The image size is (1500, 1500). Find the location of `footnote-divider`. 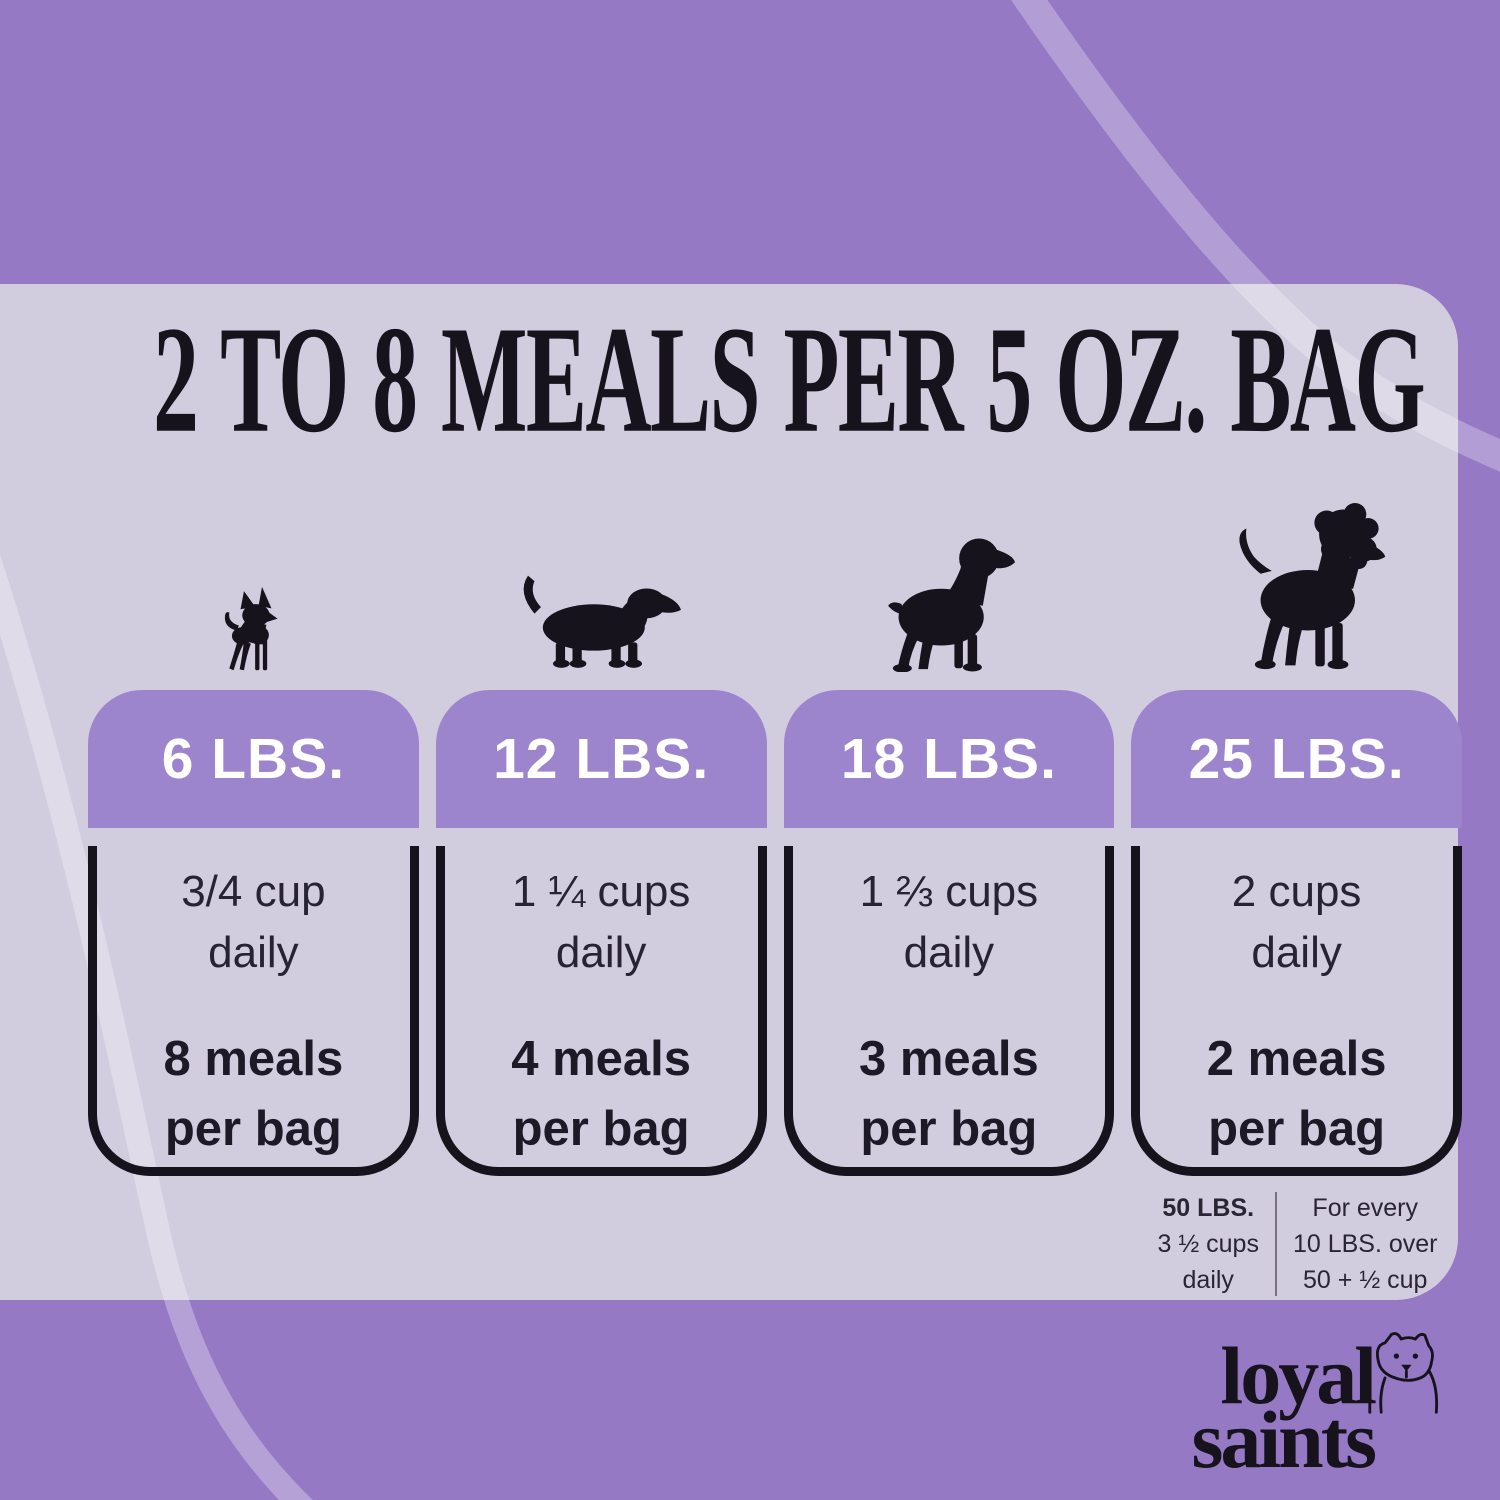

footnote-divider is located at coordinates (1275, 1244).